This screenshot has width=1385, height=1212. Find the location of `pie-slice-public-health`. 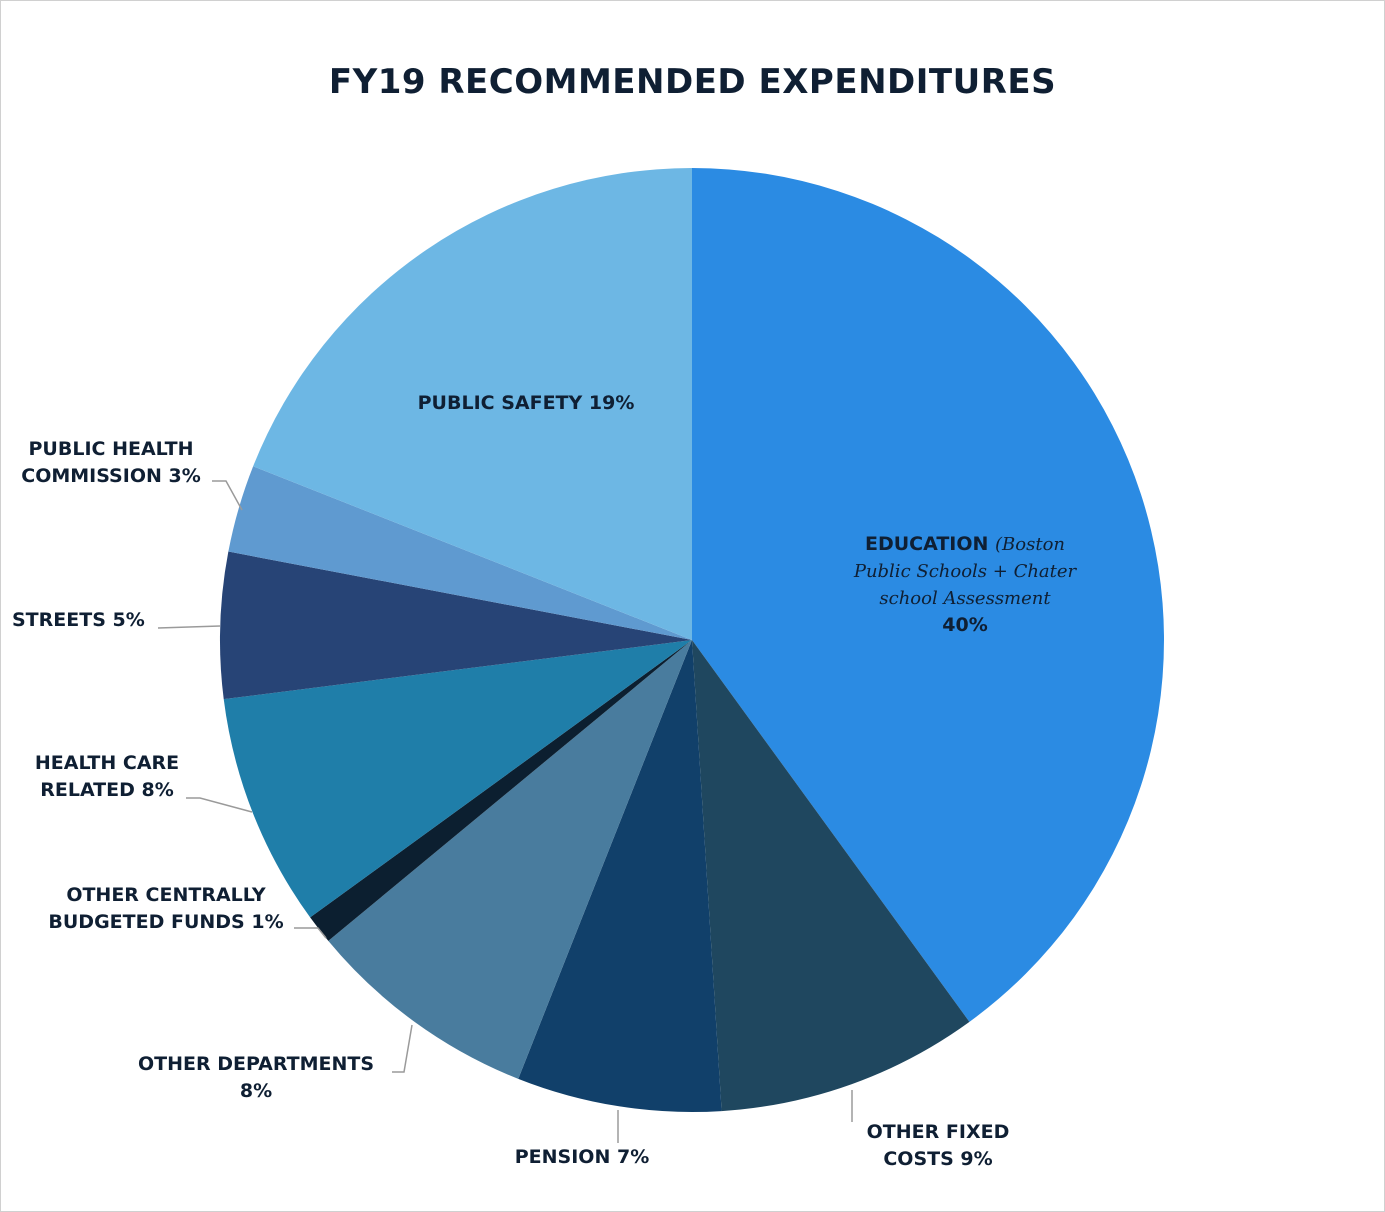

pie-slice-public-health is located at coordinates (460, 553).